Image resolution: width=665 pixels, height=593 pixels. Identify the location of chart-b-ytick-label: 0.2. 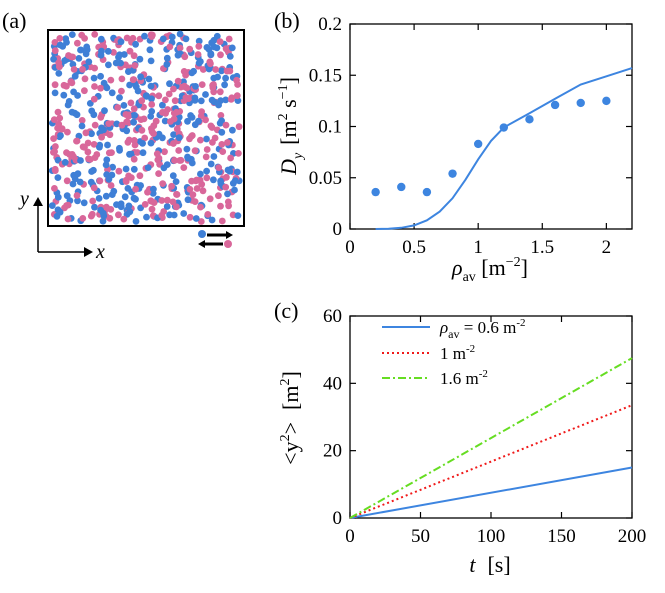
(330, 24).